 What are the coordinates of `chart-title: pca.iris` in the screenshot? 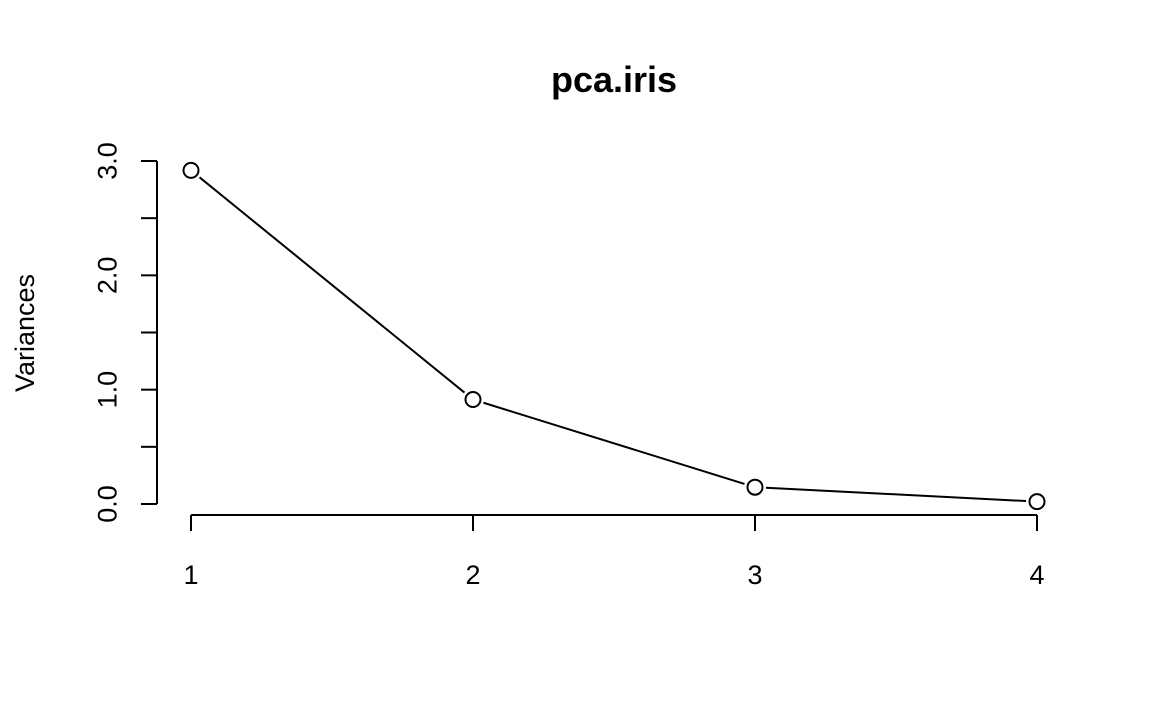 It's located at (614, 79).